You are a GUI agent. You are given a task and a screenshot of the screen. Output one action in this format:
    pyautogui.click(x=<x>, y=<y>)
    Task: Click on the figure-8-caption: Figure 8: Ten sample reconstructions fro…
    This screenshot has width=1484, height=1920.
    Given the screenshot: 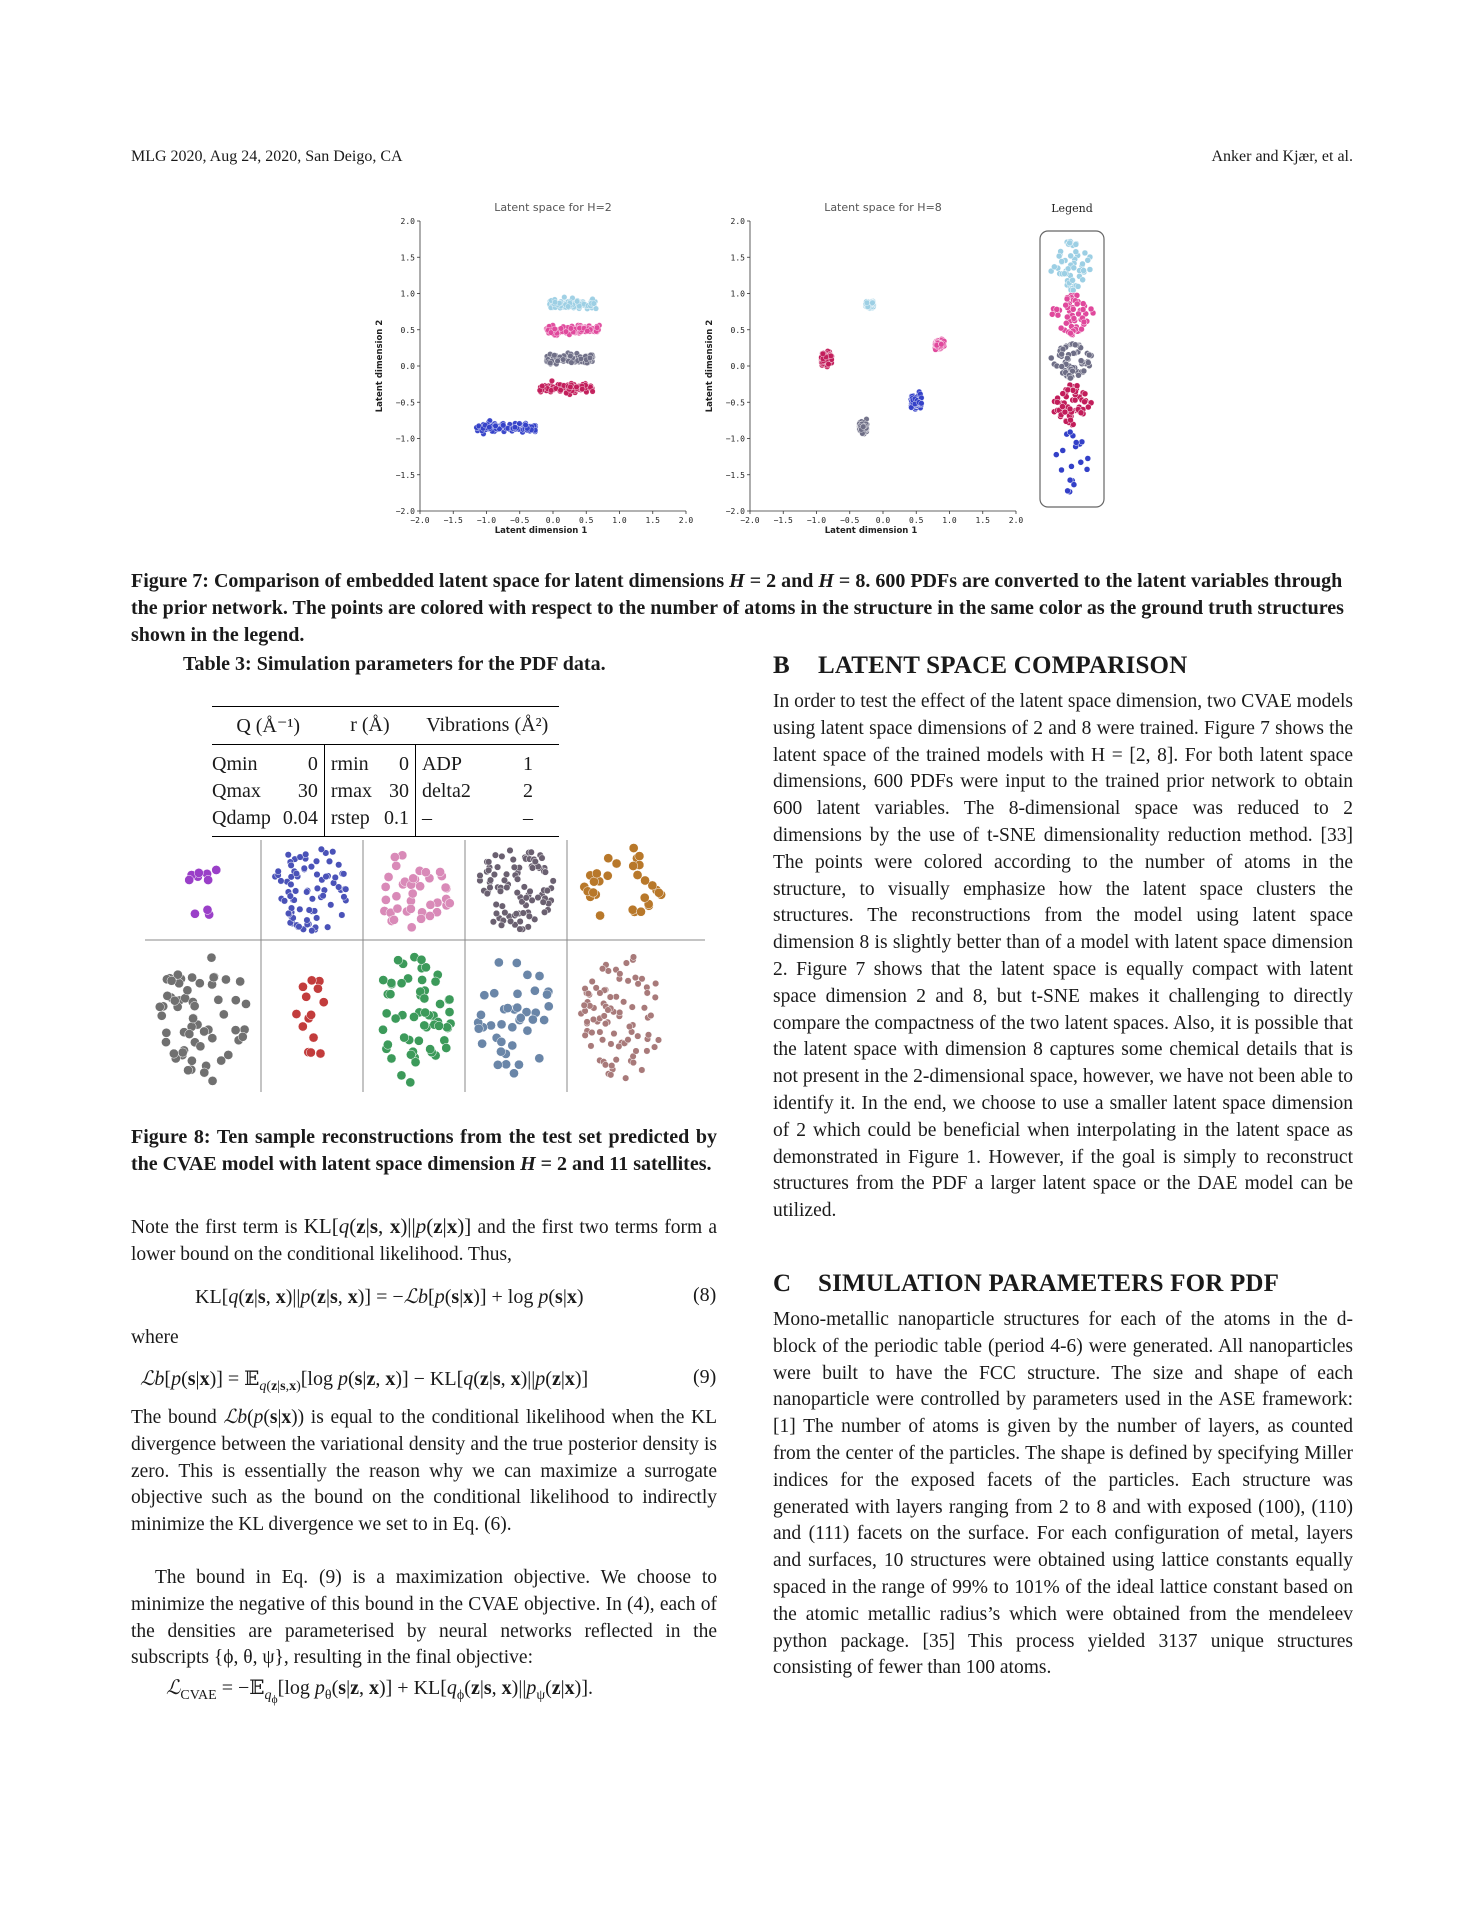 What is the action you would take?
    pyautogui.click(x=424, y=1150)
    